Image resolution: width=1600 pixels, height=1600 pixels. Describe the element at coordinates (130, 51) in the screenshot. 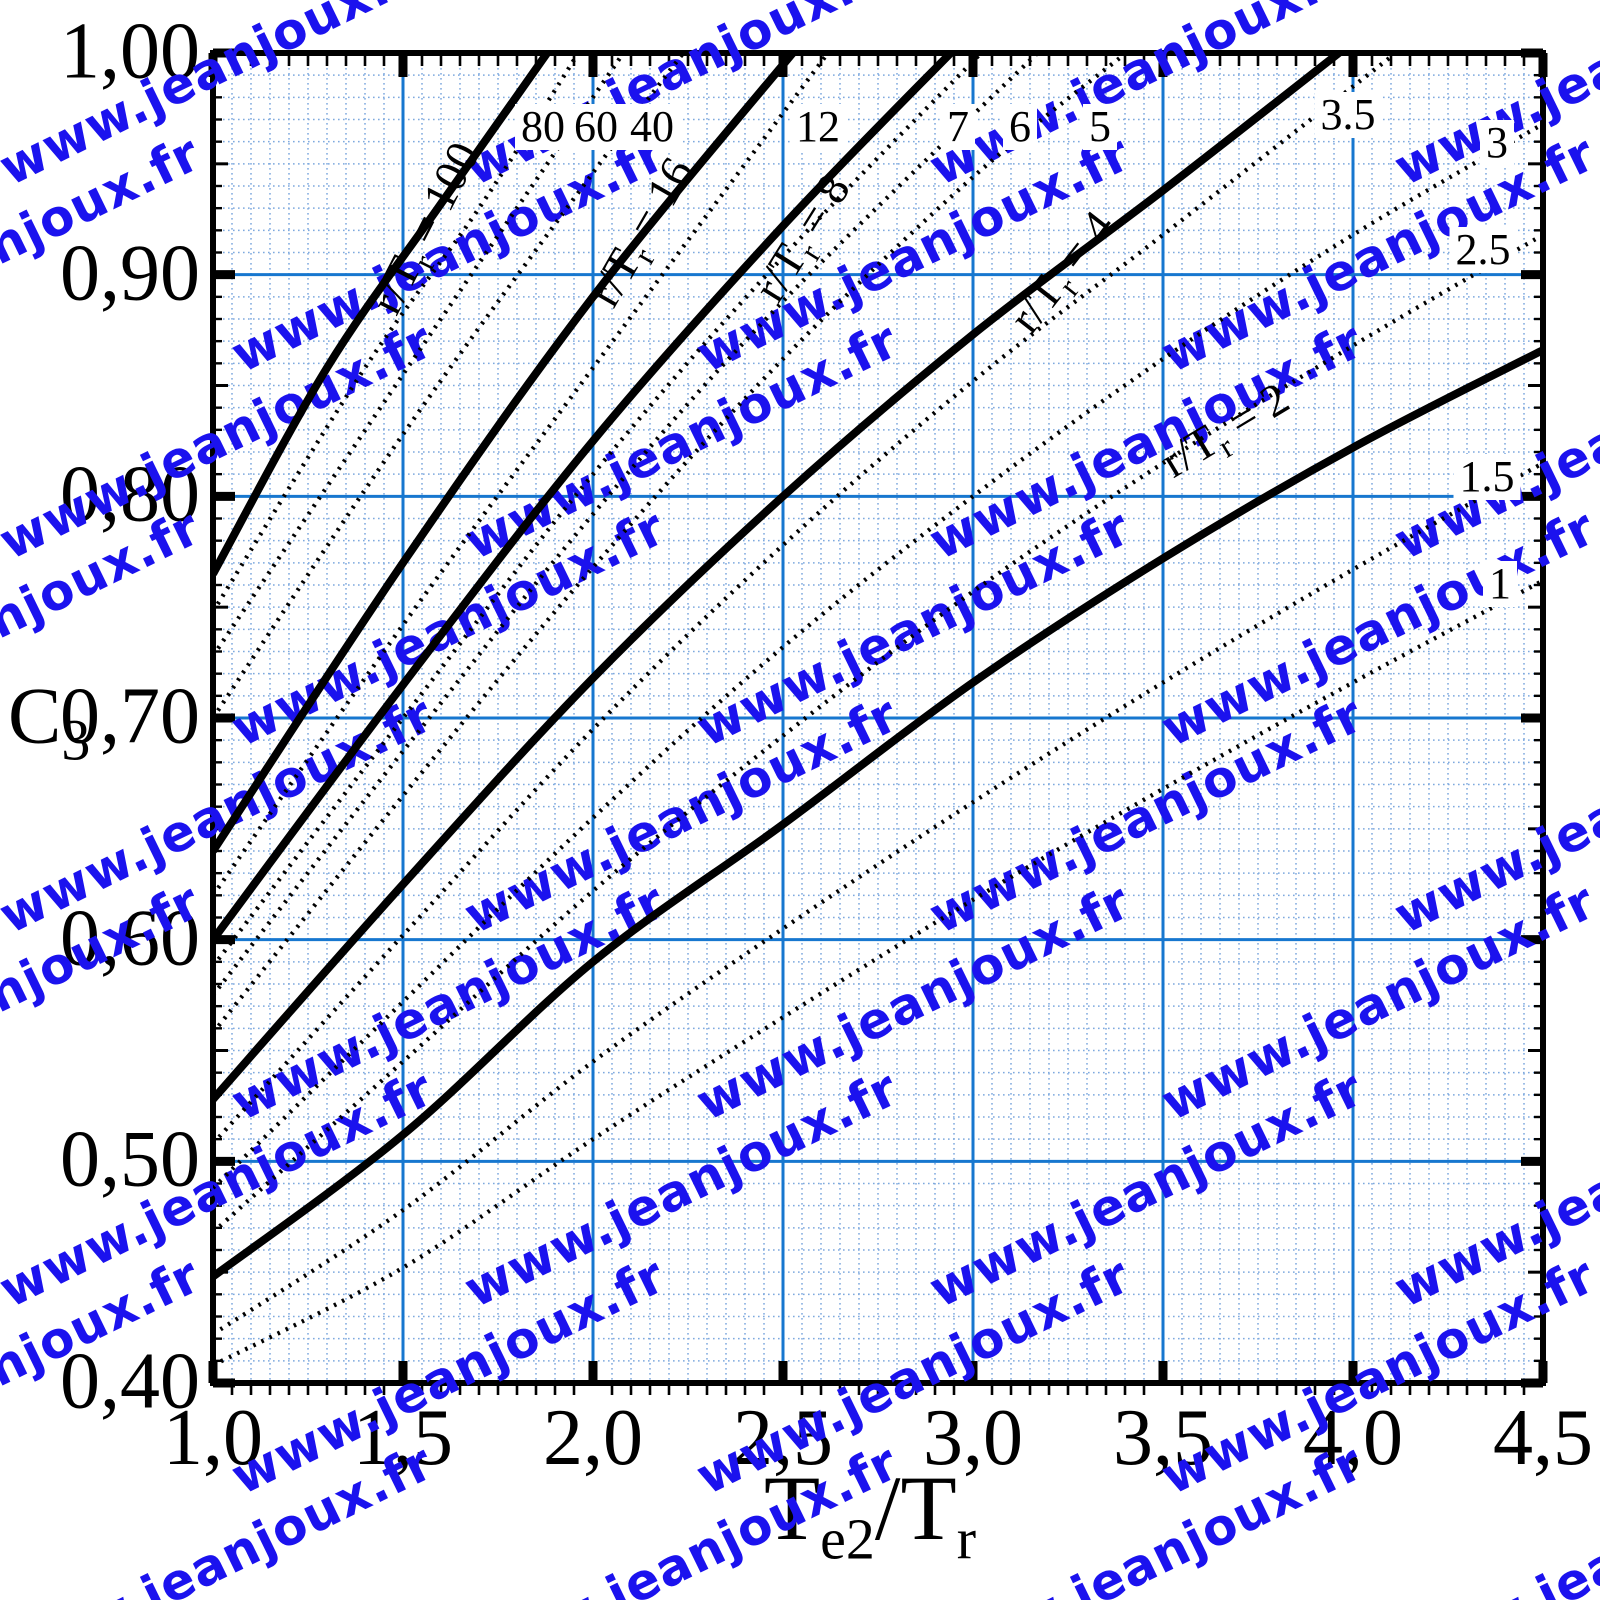

I see `y-tick-label: 1,00` at that location.